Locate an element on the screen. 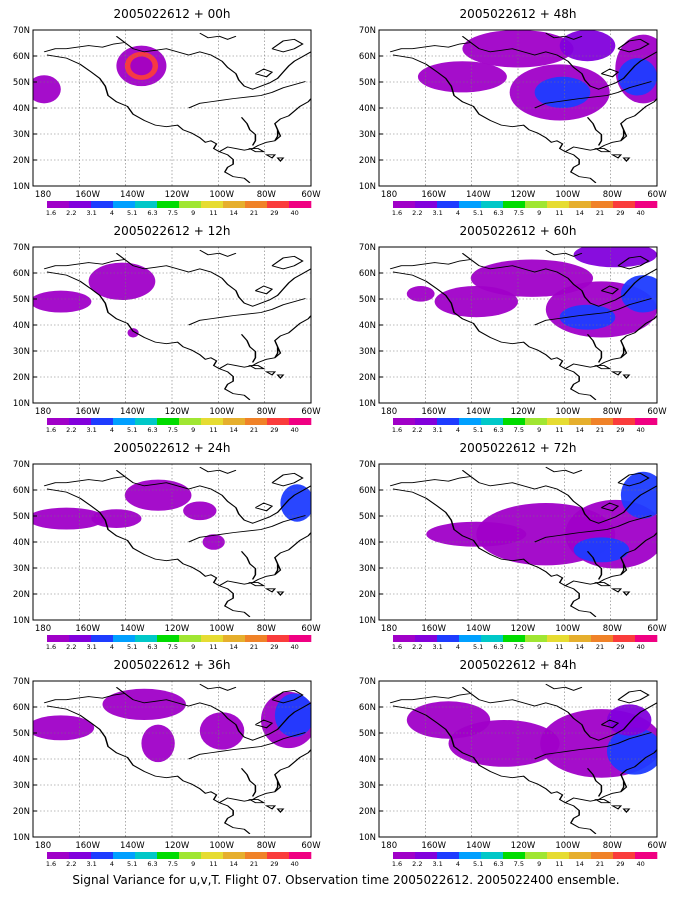  panel-title: 2005022612 + 24h is located at coordinates (172, 448).